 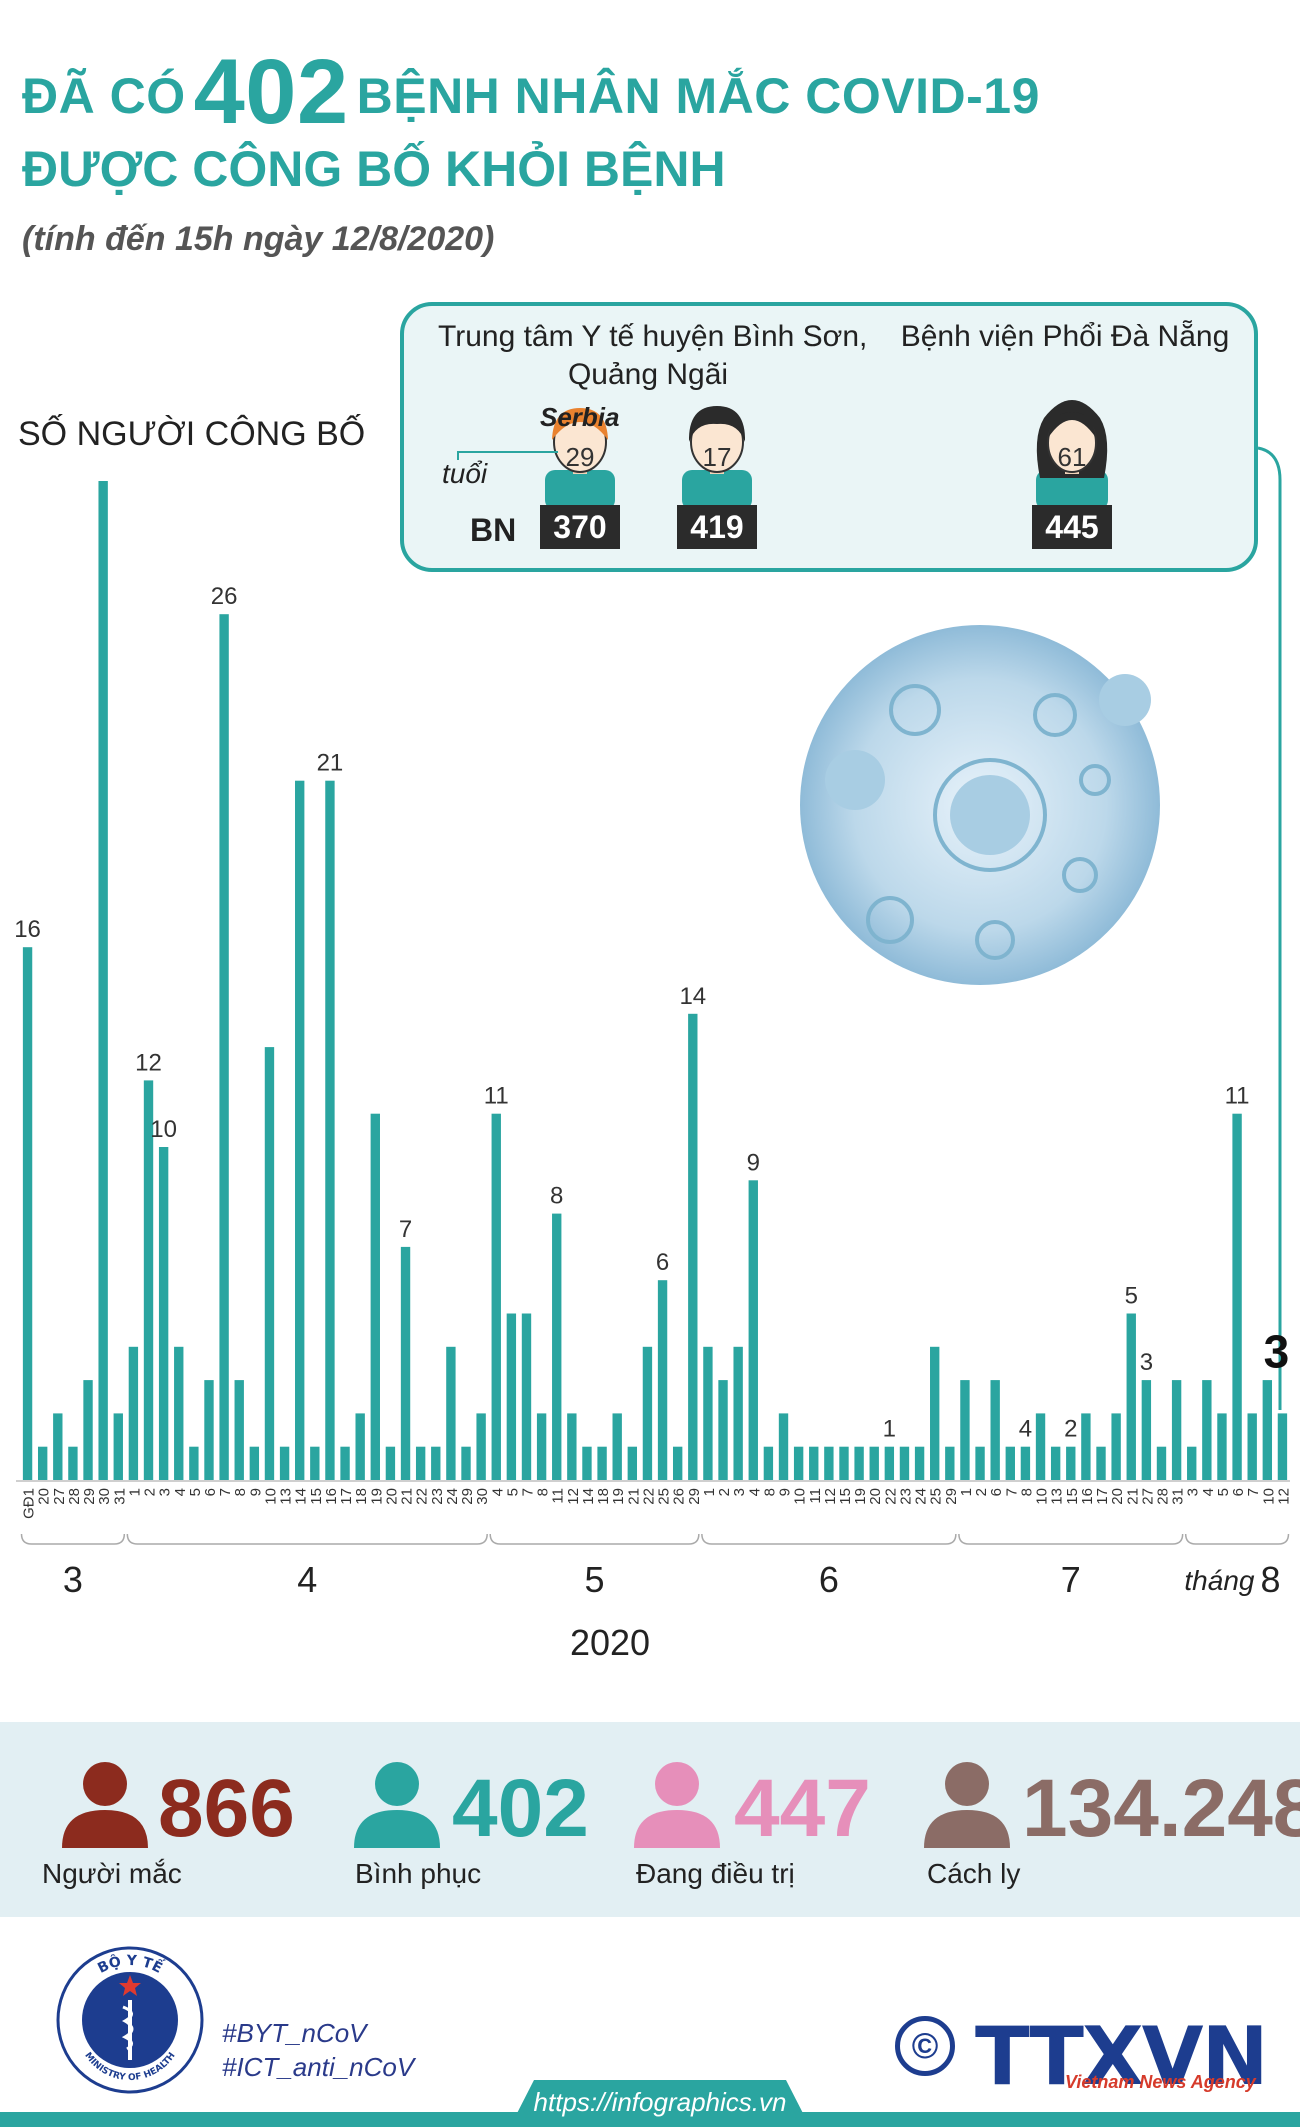 What do you see at coordinates (990, 815) in the screenshot?
I see `virus-core` at bounding box center [990, 815].